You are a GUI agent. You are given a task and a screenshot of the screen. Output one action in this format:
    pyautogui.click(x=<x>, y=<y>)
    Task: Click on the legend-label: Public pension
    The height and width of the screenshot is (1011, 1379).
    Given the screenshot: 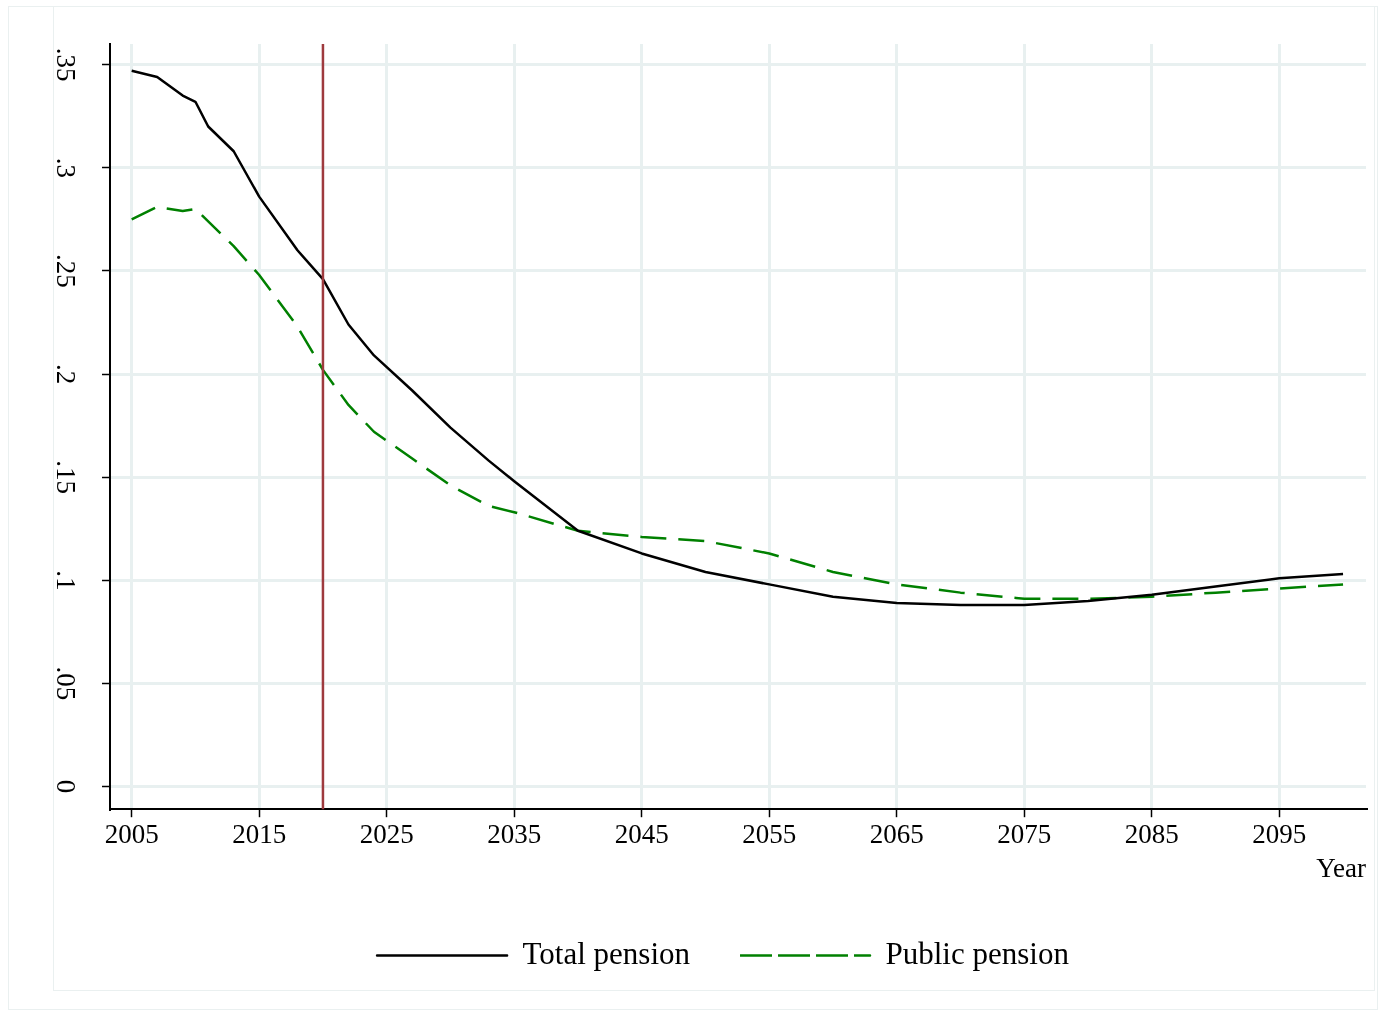 What is the action you would take?
    pyautogui.click(x=977, y=953)
    